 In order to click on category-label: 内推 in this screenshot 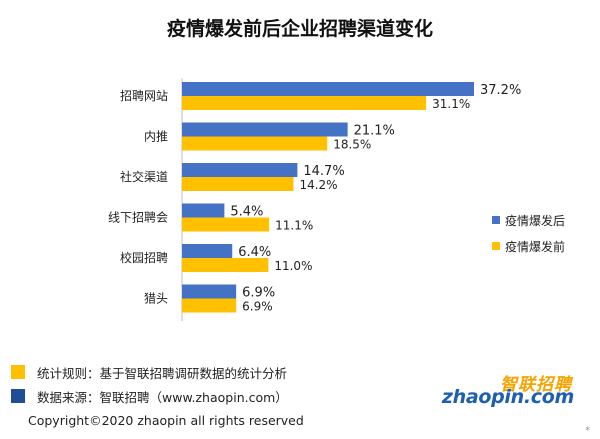, I will do `click(156, 137)`.